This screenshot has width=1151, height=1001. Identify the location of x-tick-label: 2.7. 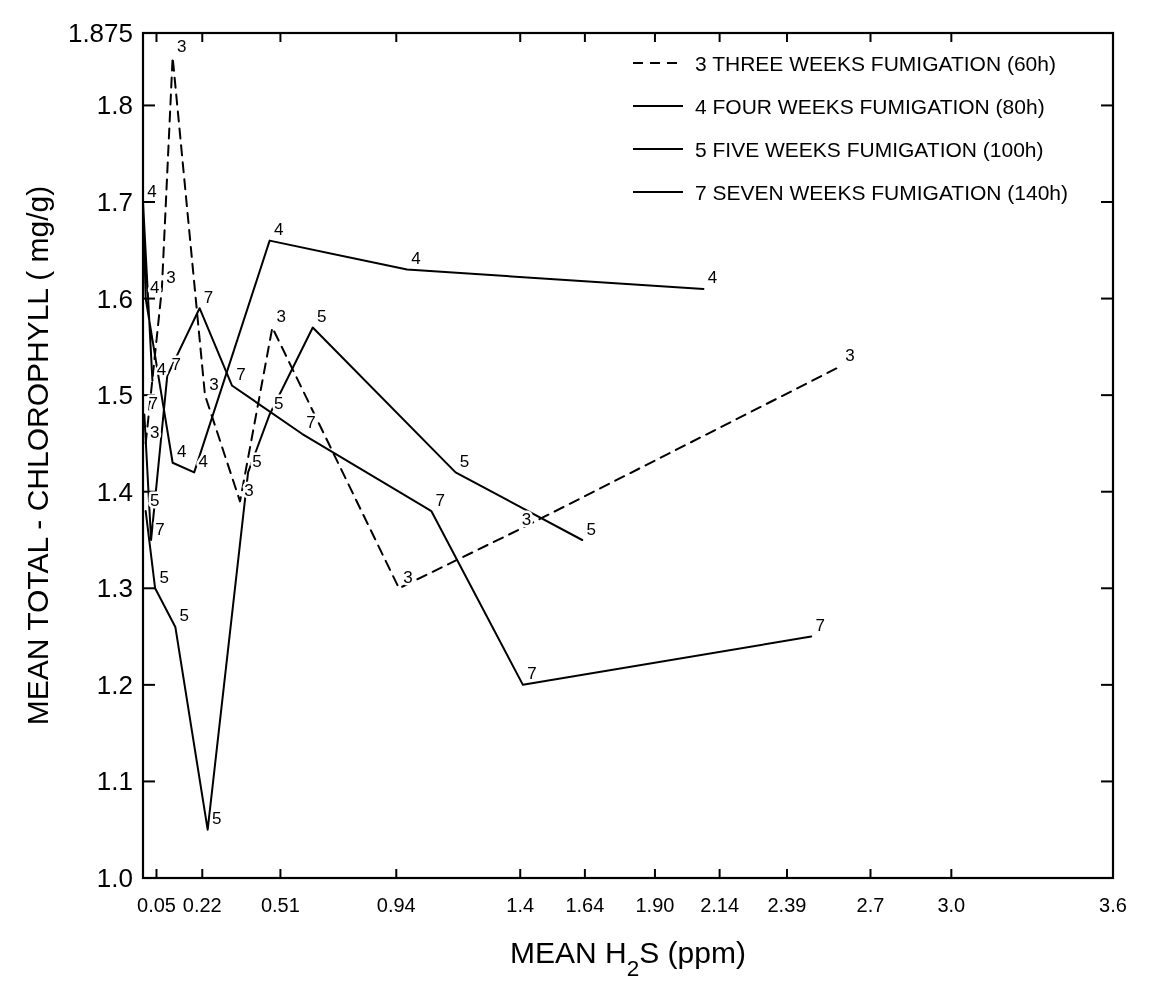
(870, 905).